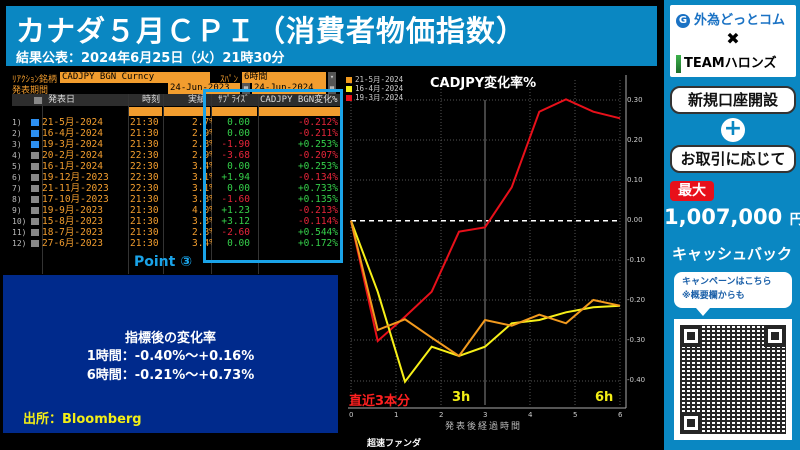 This screenshot has height=450, width=800. Describe the element at coordinates (135, 77) in the screenshot. I see `security-input: CADJPY BGN Curncy` at that location.